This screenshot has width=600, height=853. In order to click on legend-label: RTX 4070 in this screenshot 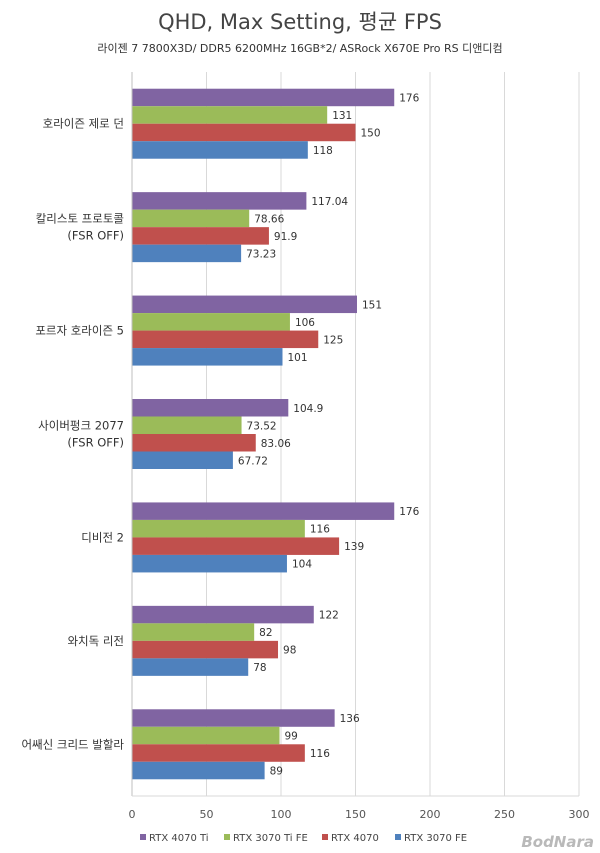, I will do `click(355, 838)`.